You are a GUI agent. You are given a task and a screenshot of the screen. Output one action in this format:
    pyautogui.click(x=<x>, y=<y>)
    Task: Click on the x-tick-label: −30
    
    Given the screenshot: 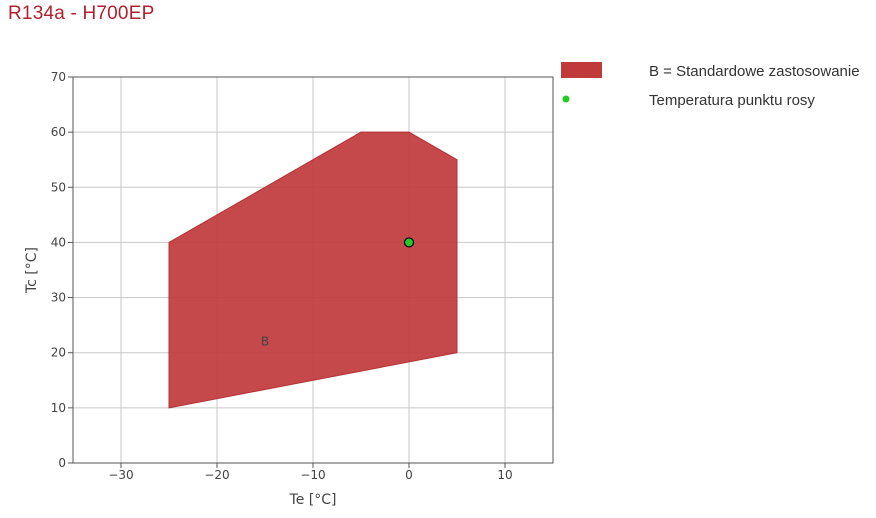 What is the action you would take?
    pyautogui.click(x=120, y=475)
    